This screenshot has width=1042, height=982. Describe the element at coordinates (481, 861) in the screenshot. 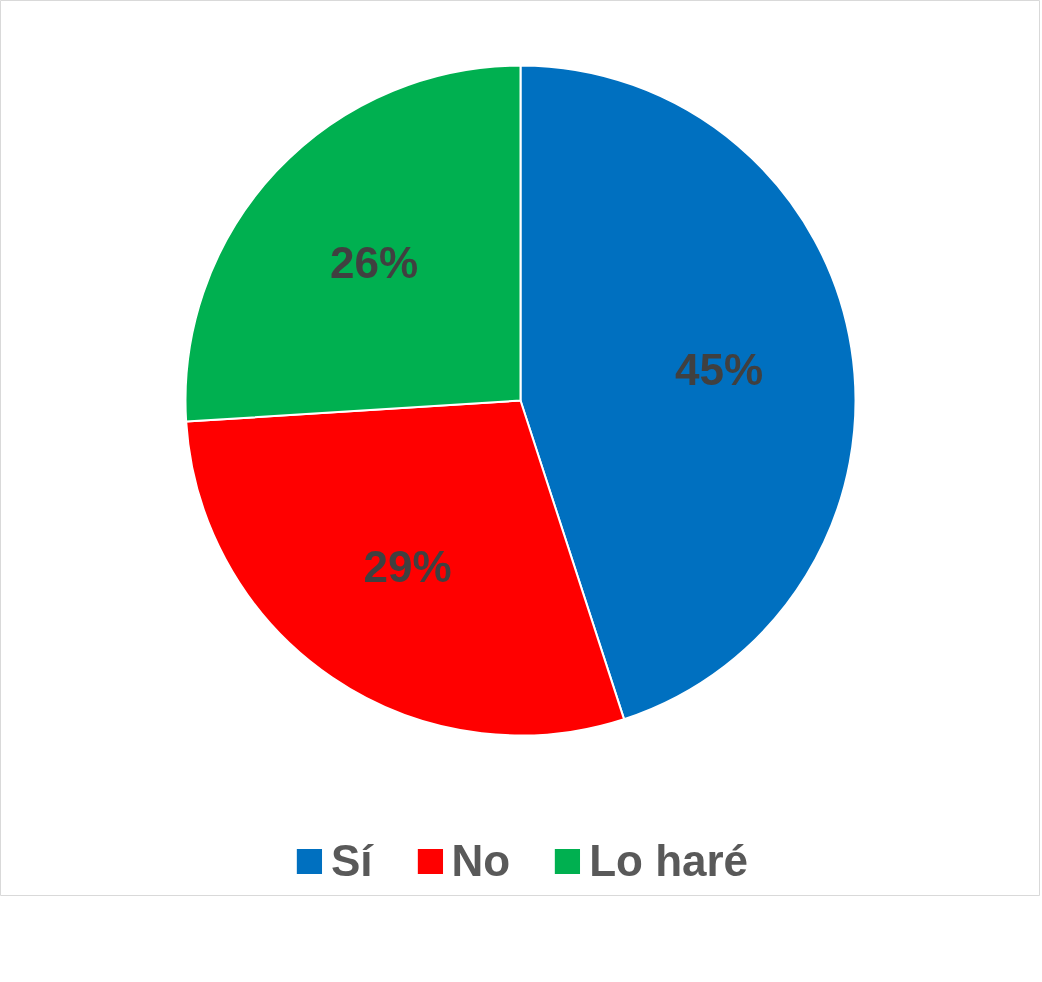

I see `legend-label: No` at that location.